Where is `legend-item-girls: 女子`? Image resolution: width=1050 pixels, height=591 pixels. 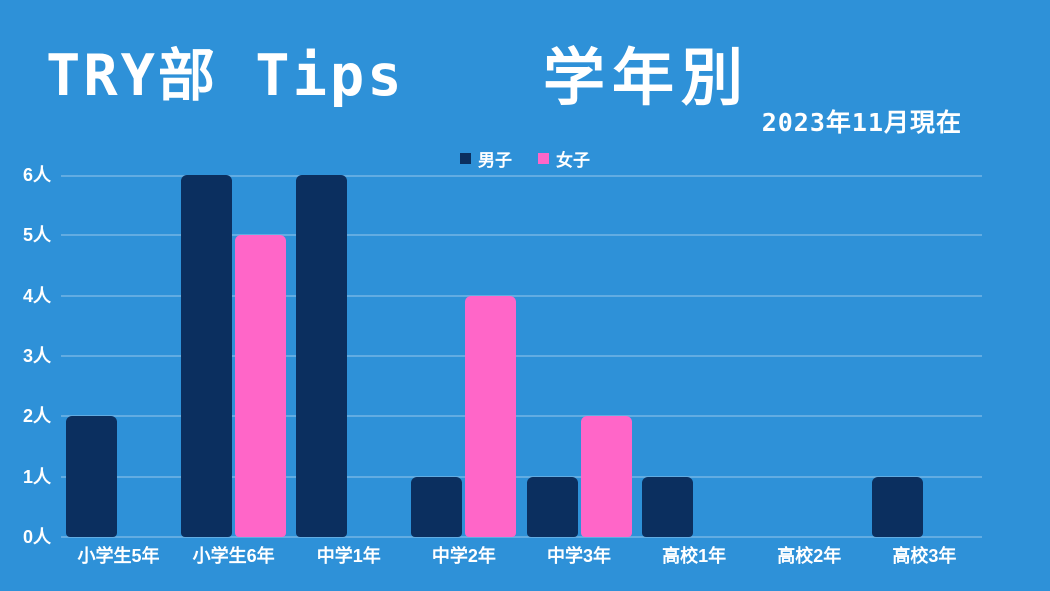 legend-item-girls: 女子 is located at coordinates (564, 158).